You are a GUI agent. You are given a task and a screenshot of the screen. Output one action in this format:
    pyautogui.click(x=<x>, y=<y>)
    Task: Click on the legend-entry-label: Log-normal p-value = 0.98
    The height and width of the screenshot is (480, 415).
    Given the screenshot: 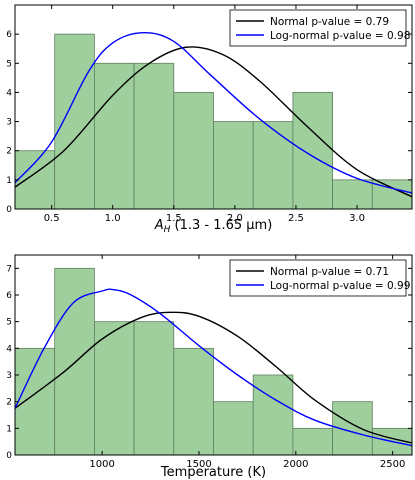 What is the action you would take?
    pyautogui.click(x=340, y=36)
    